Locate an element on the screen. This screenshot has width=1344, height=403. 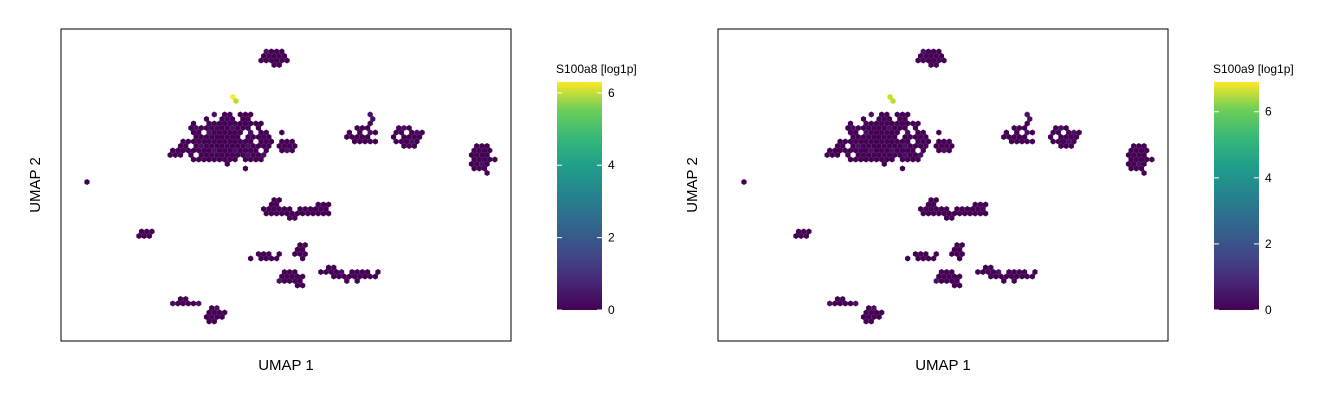
x-axis-label: UMAP 1 is located at coordinates (943, 365).